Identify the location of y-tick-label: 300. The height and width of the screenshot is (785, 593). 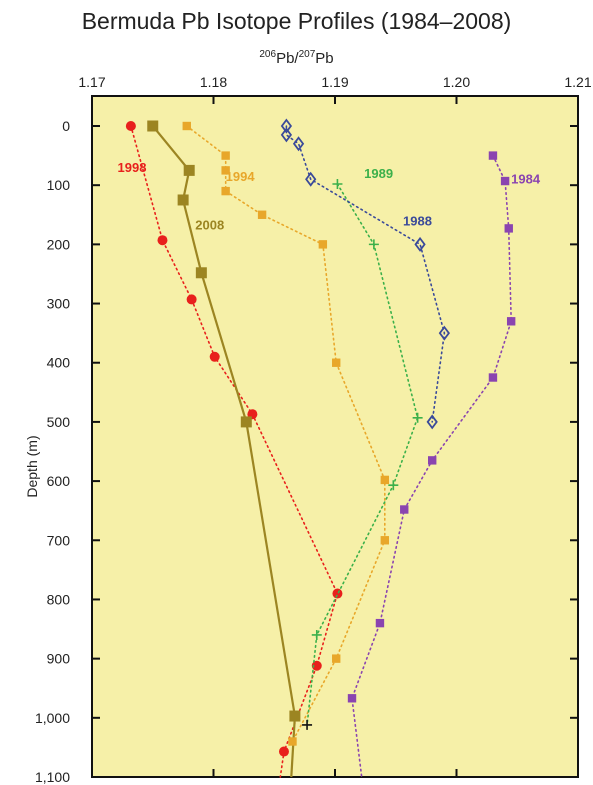
(59, 304).